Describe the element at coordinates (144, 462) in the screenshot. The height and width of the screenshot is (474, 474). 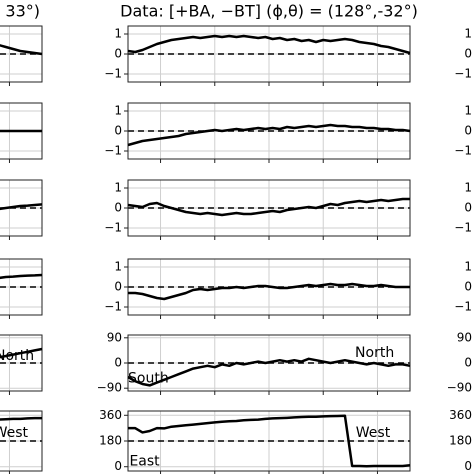
I see `annotation: East` at that location.